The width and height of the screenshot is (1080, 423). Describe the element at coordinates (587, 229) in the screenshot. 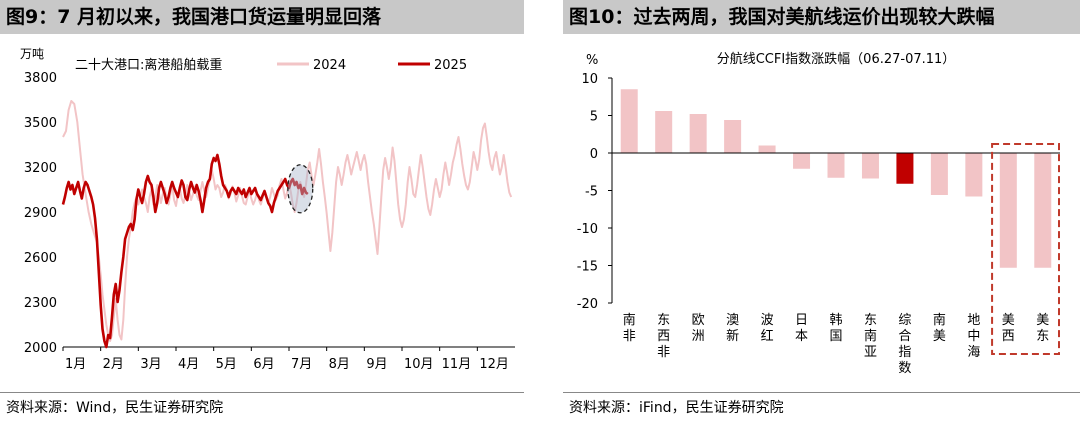

I see `y-tick-label: -10` at that location.